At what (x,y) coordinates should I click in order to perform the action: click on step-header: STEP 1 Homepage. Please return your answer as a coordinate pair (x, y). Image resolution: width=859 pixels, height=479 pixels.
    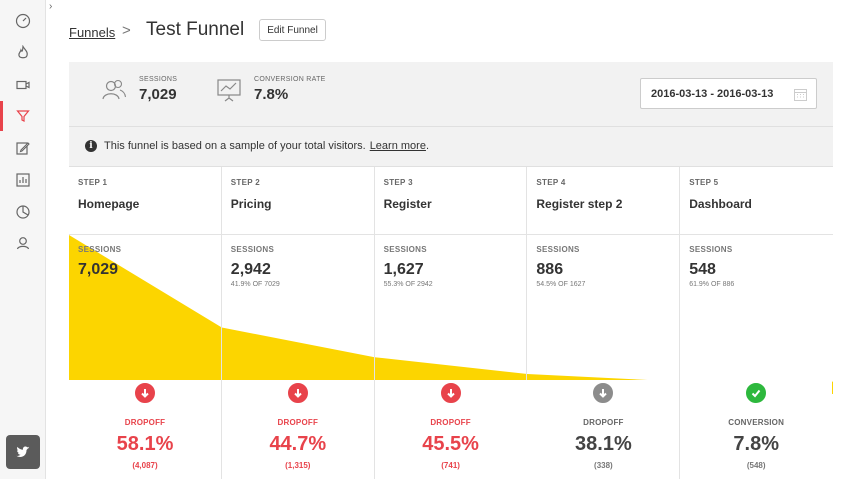
    Looking at the image, I should click on (145, 201).